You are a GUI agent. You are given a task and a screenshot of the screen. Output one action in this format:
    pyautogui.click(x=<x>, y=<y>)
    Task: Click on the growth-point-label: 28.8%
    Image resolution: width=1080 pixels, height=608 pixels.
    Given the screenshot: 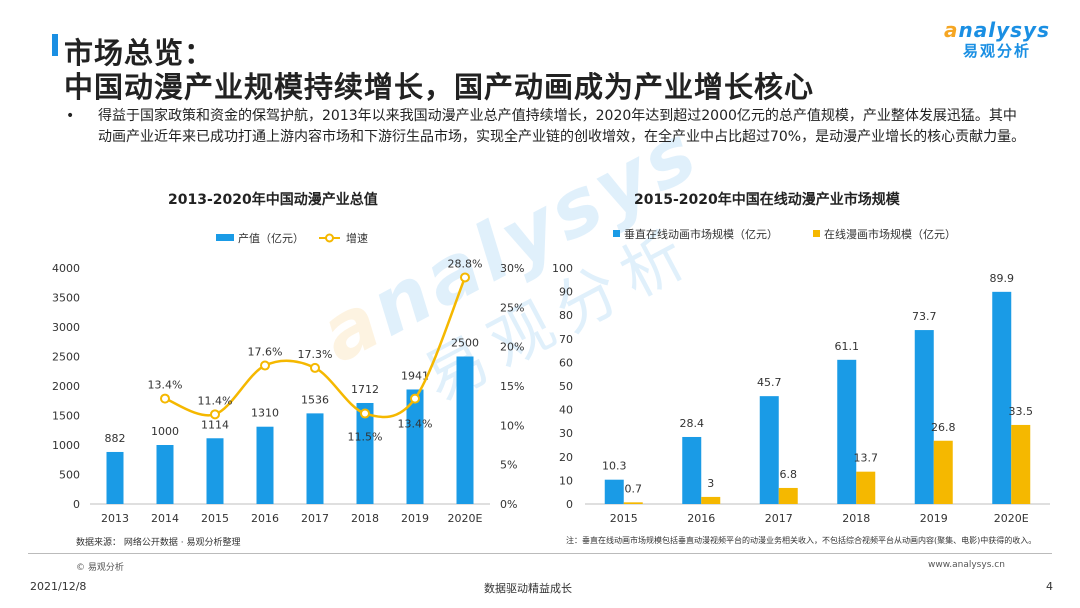 What is the action you would take?
    pyautogui.click(x=465, y=263)
    